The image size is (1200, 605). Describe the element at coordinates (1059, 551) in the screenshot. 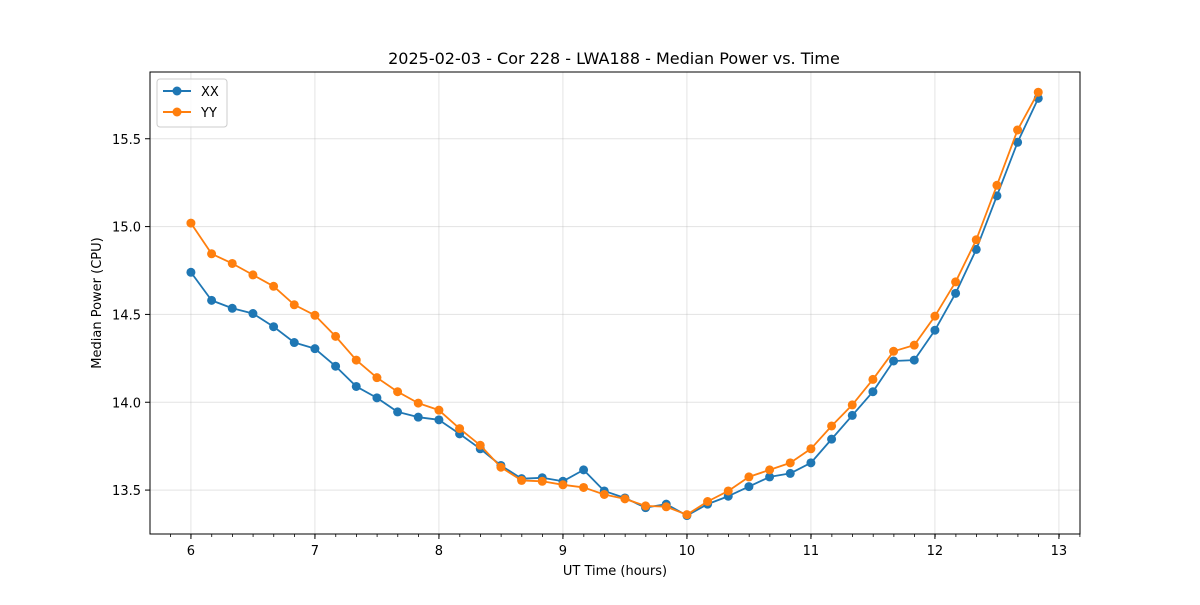

I see `x-tick-label: 13` at that location.